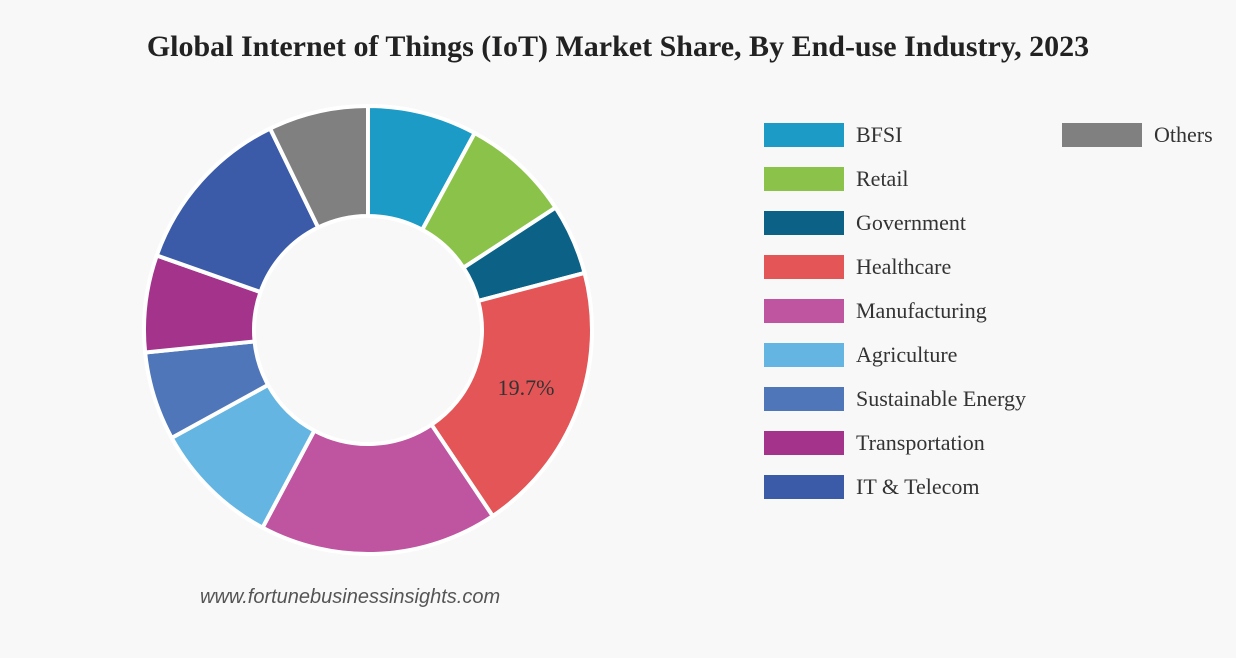  I want to click on source-watermark: www.fortunebusinessinsights.com, so click(350, 597).